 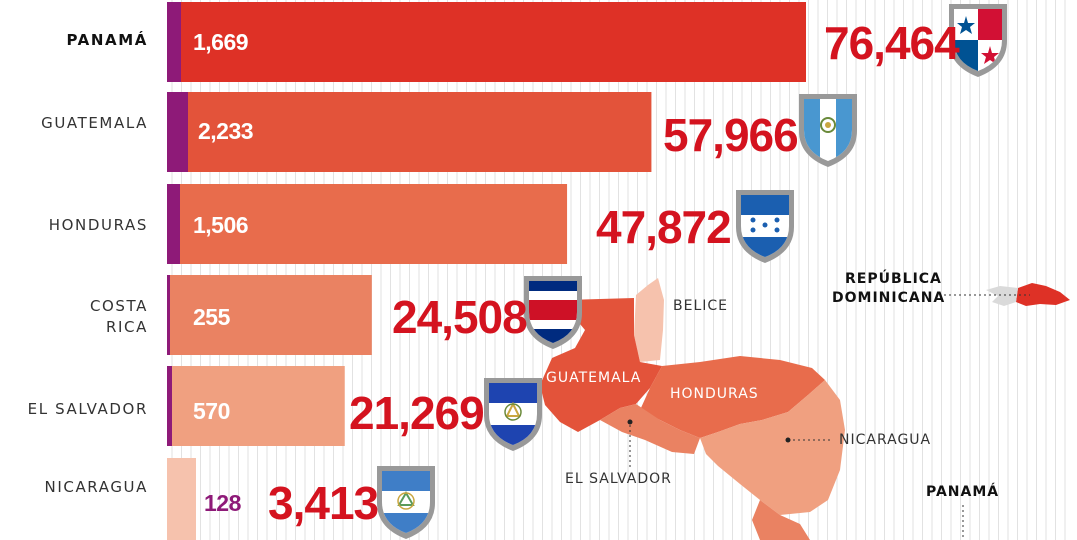 What do you see at coordinates (781, 520) in the screenshot?
I see `costa-rica-shape` at bounding box center [781, 520].